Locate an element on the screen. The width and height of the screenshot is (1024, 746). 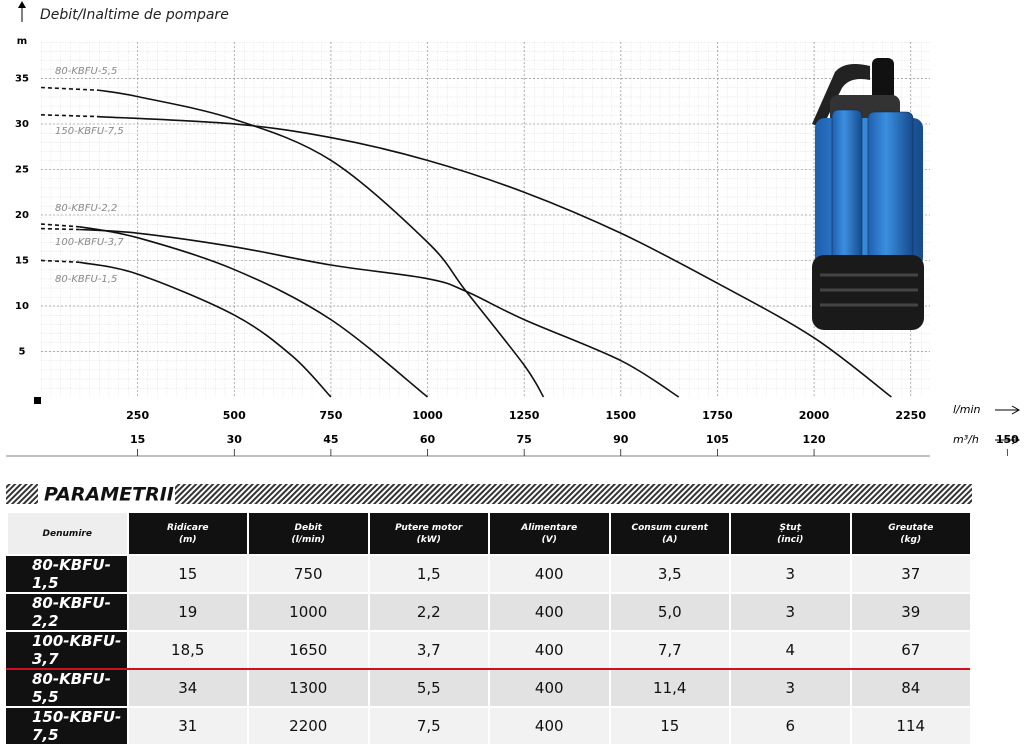
y-tick-label: 35 is located at coordinates (22, 78).